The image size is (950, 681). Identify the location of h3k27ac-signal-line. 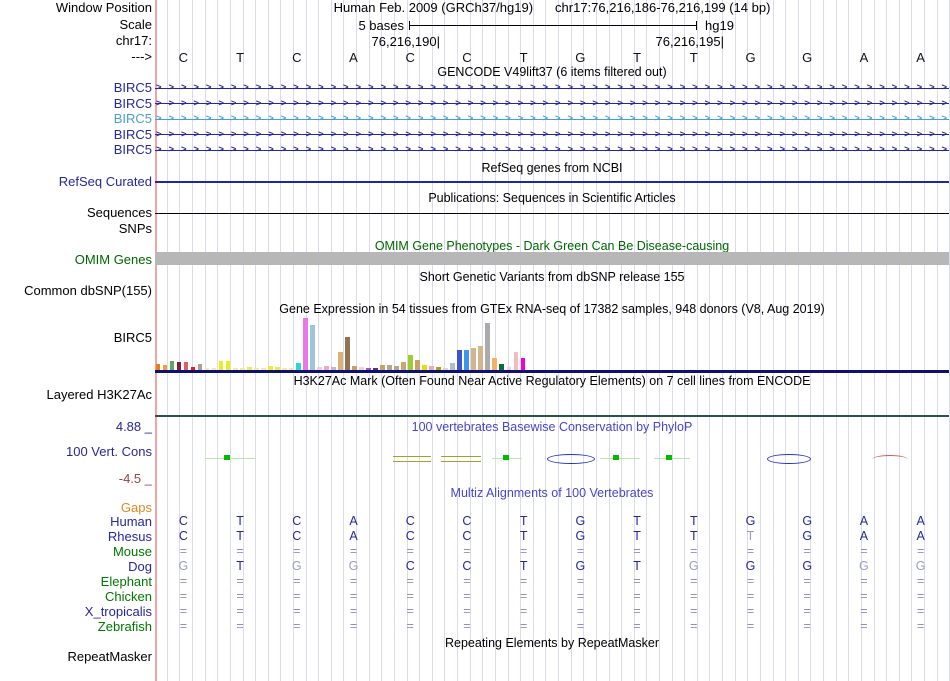
(552, 416).